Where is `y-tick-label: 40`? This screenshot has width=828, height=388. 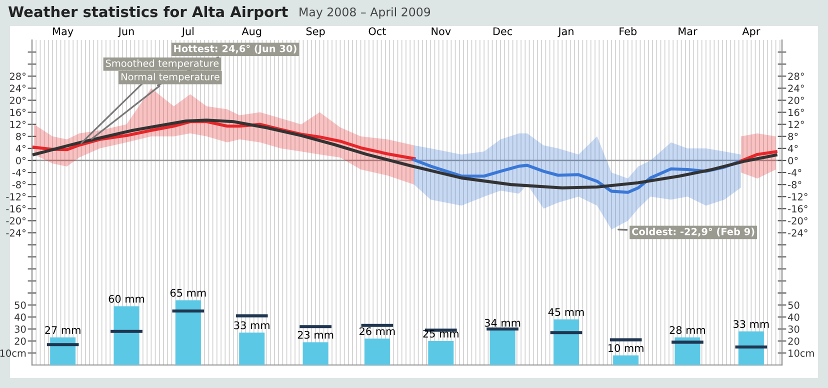 y-tick-label: 40 is located at coordinates (20, 317).